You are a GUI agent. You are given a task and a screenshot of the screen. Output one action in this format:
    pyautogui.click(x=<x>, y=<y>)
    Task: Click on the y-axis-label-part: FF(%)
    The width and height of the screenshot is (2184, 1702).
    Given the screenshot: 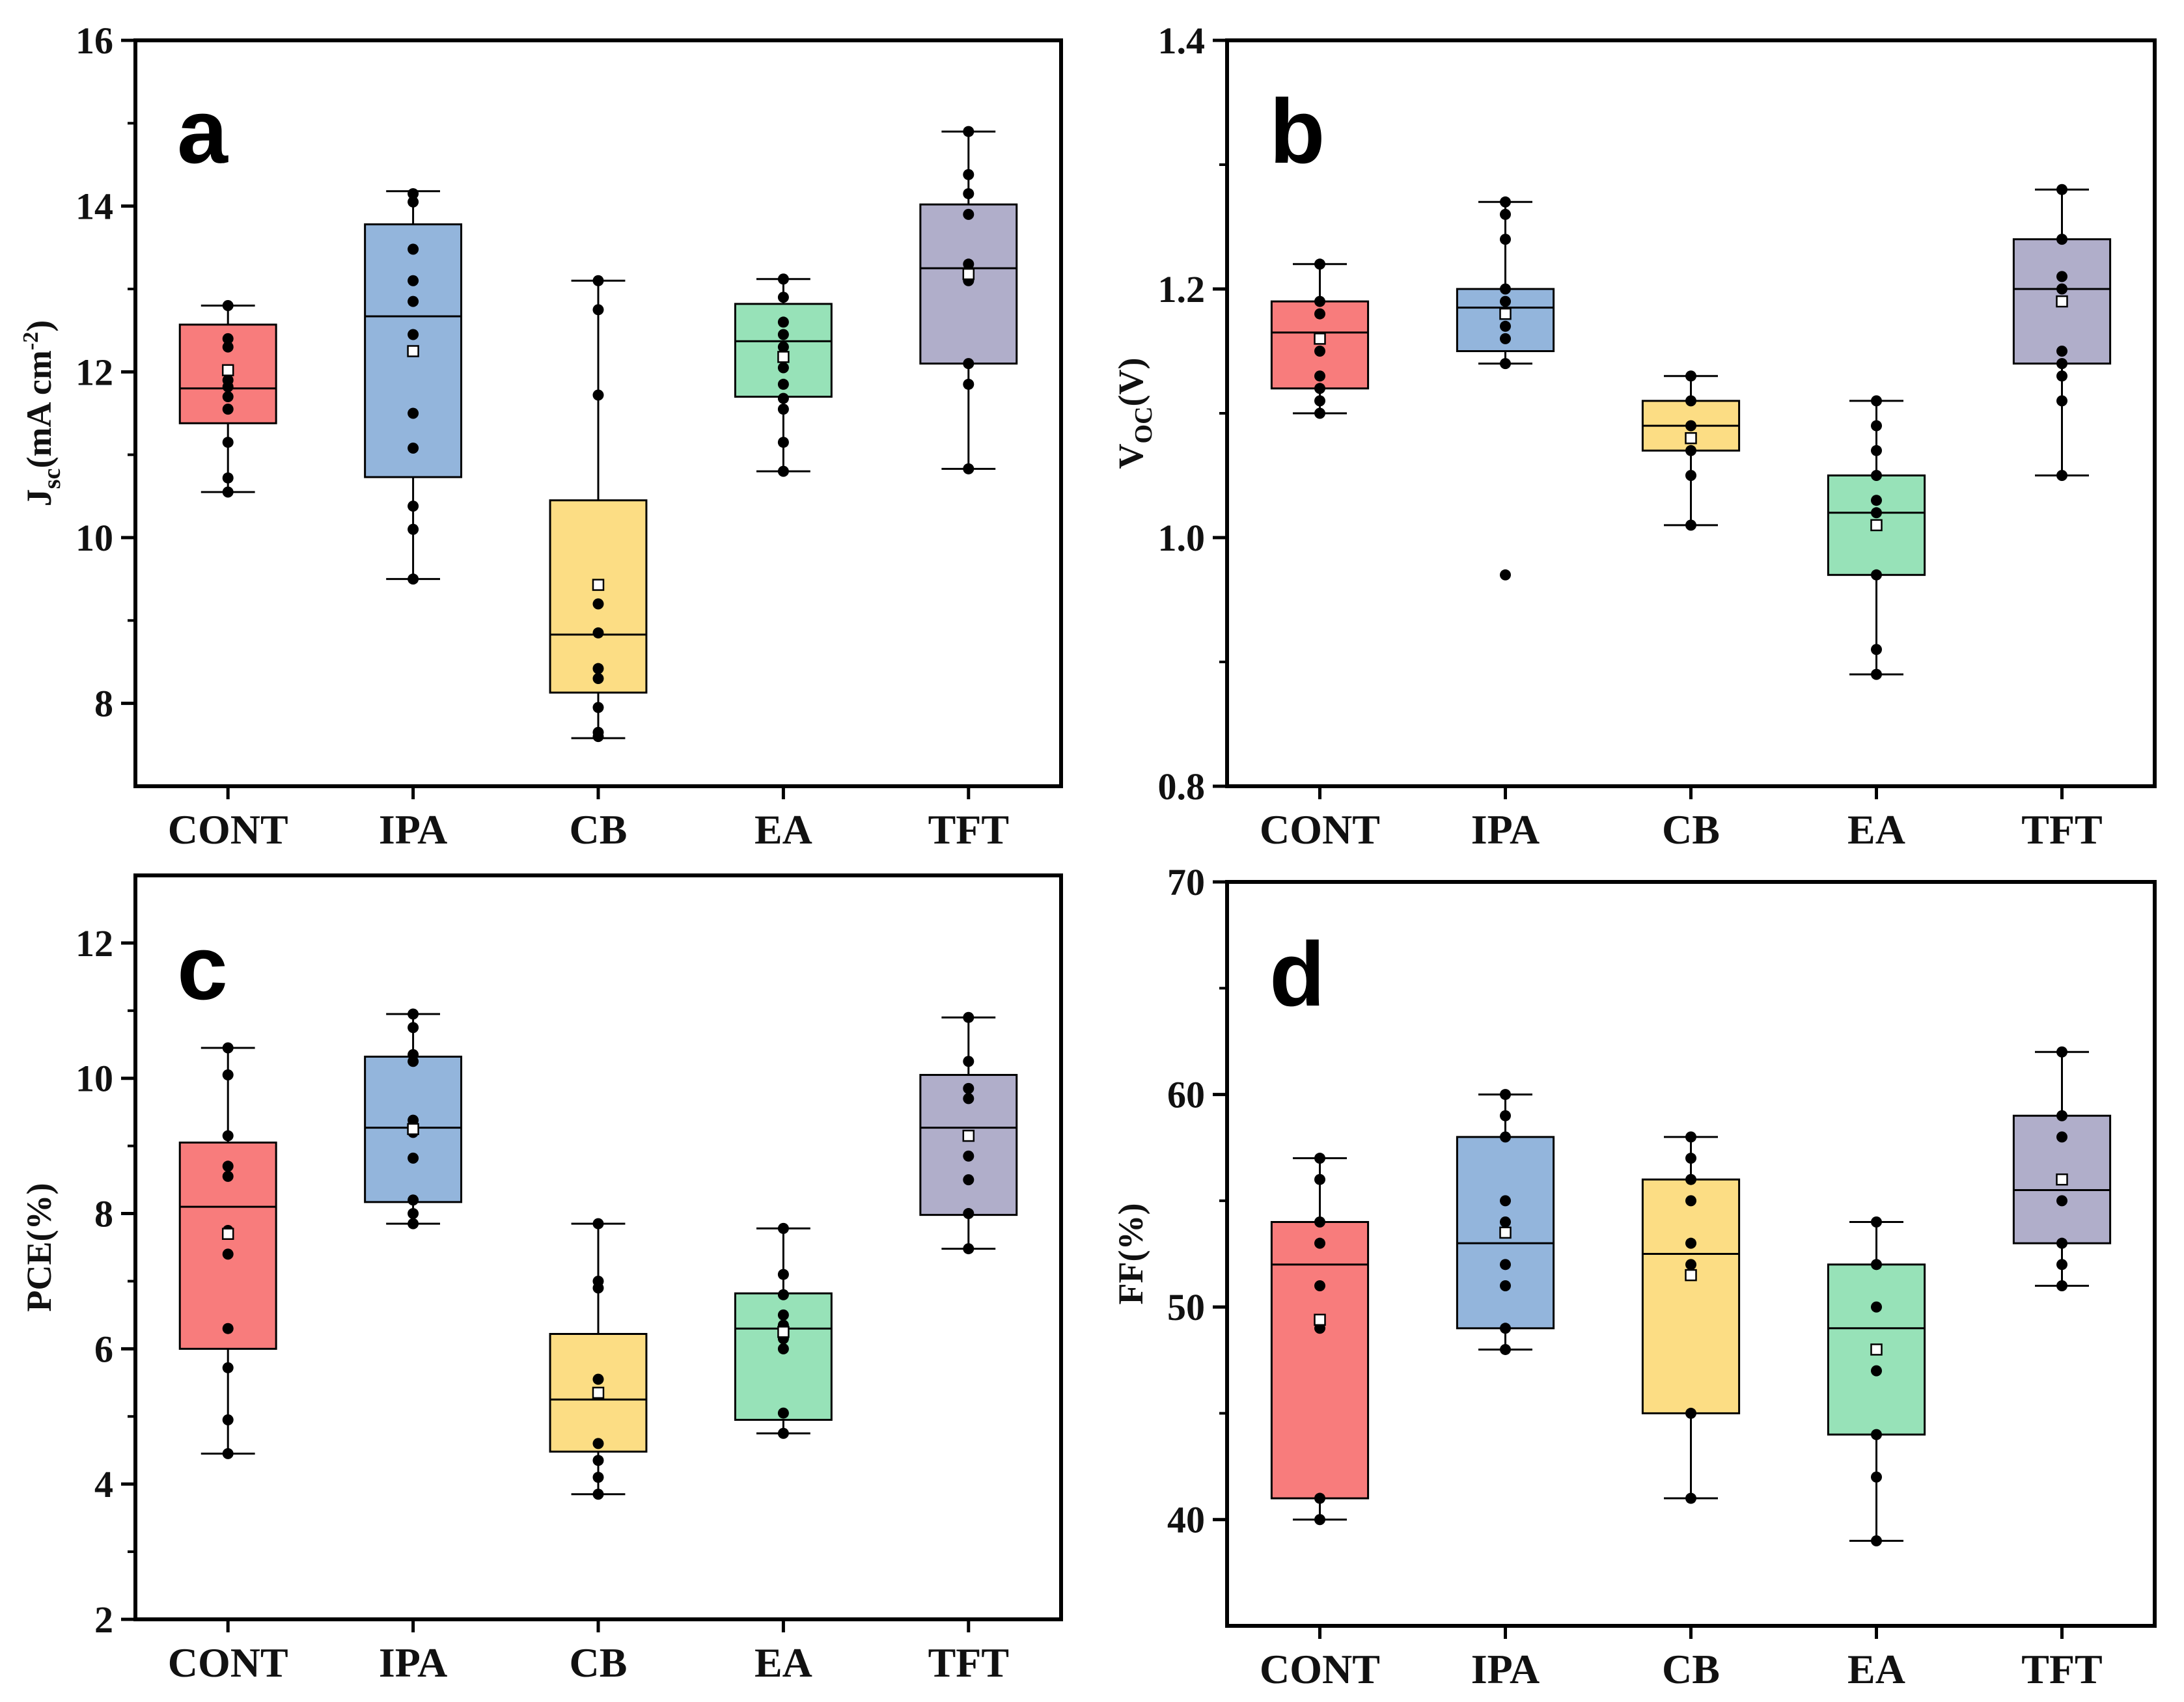 What is the action you would take?
    pyautogui.click(x=1131, y=1254)
    